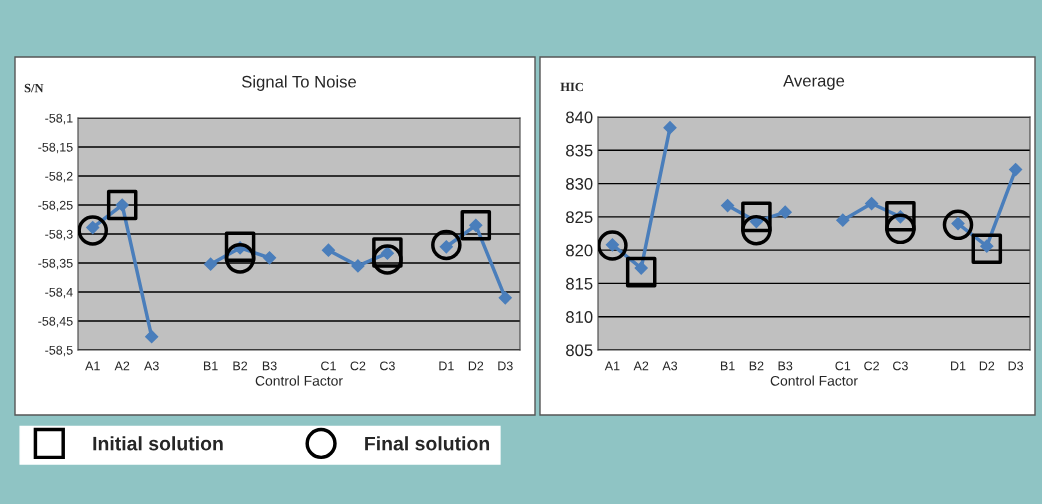  Describe the element at coordinates (579, 250) in the screenshot. I see `y-tick-label: 820` at that location.